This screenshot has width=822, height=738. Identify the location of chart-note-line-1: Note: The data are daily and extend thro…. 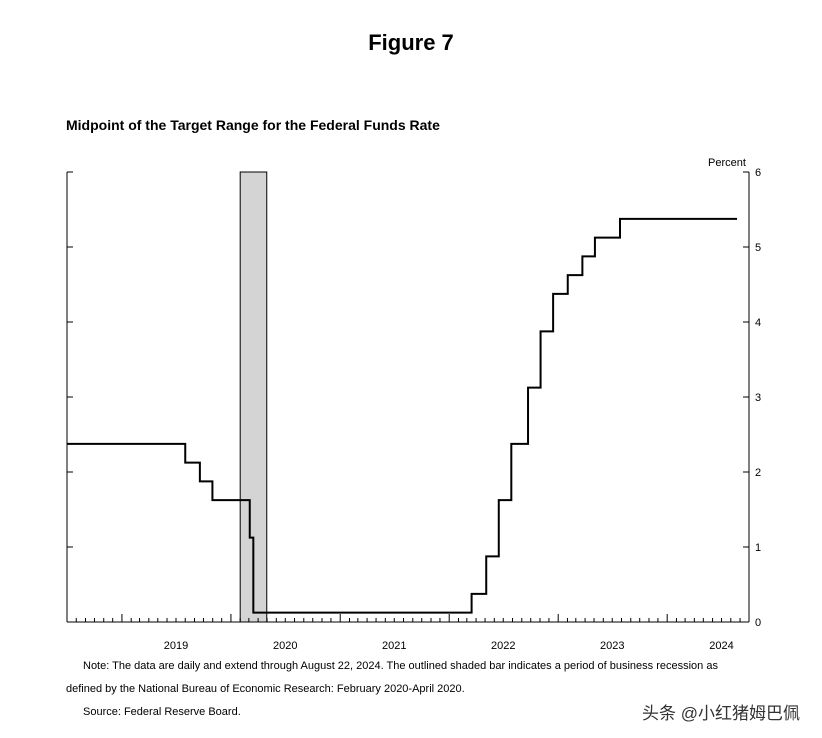
(400, 666).